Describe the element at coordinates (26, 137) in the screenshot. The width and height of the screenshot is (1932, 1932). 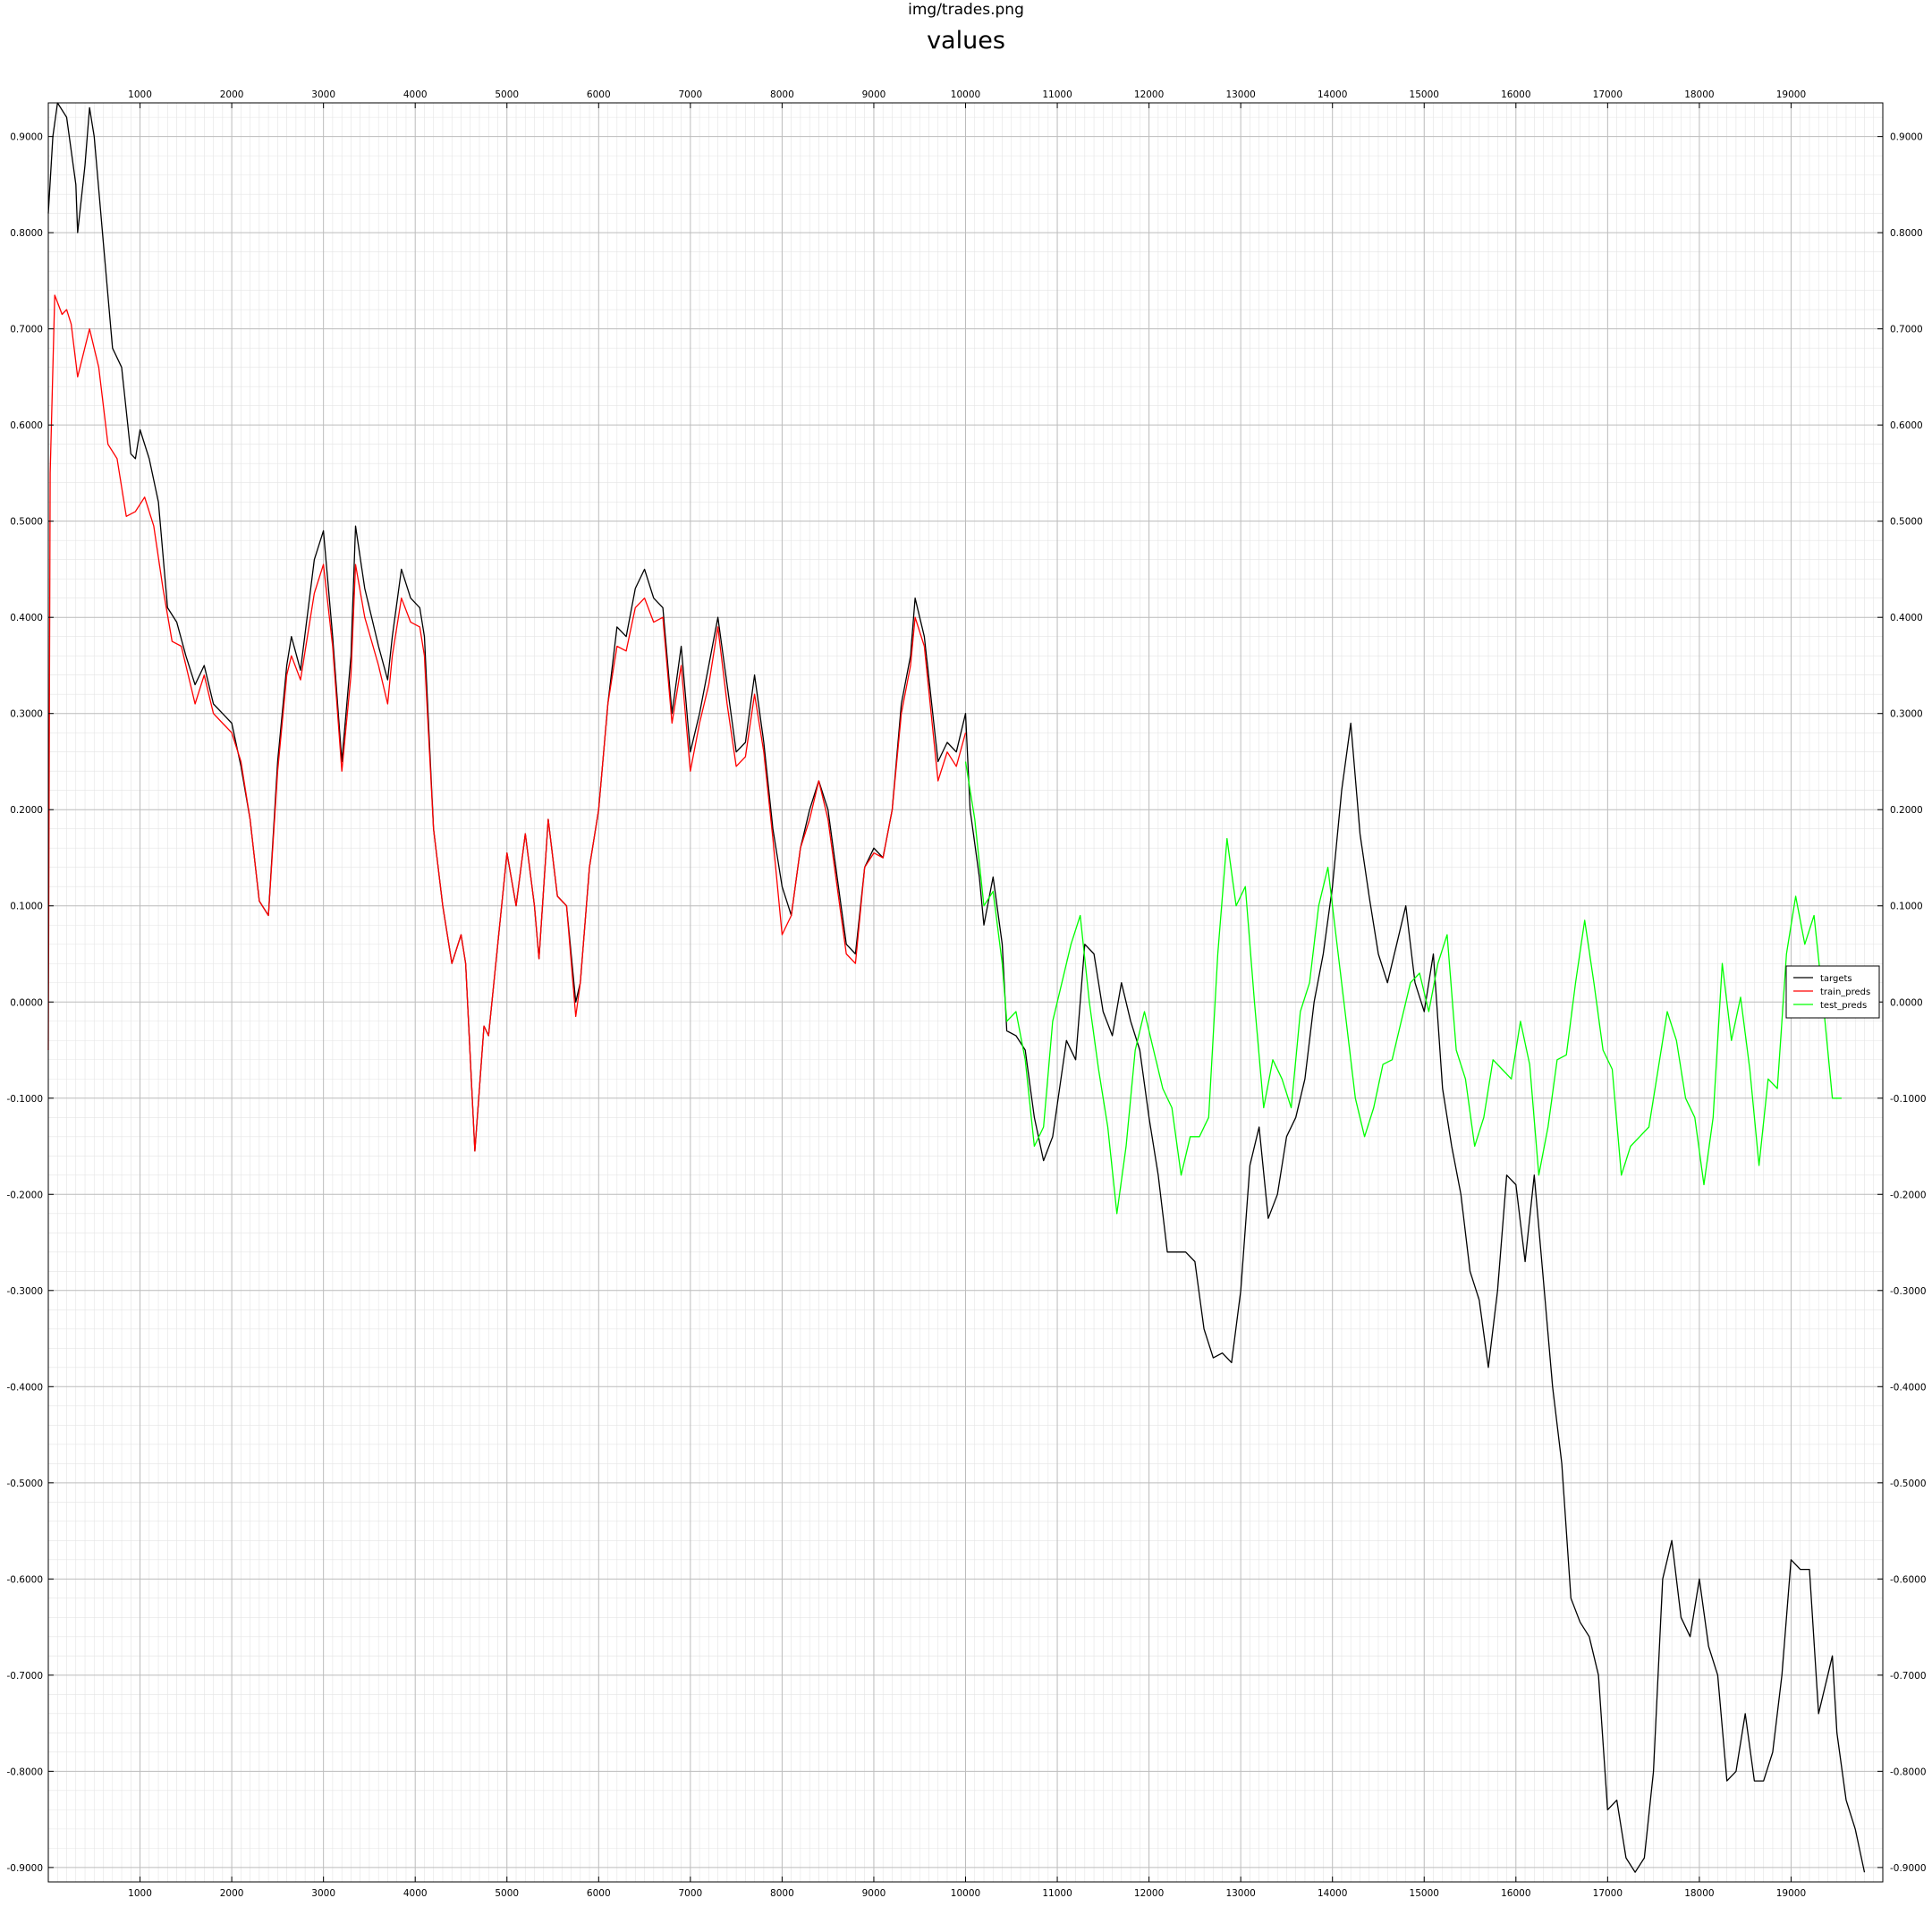
I see `y-tick-label-left: 0.9000` at that location.